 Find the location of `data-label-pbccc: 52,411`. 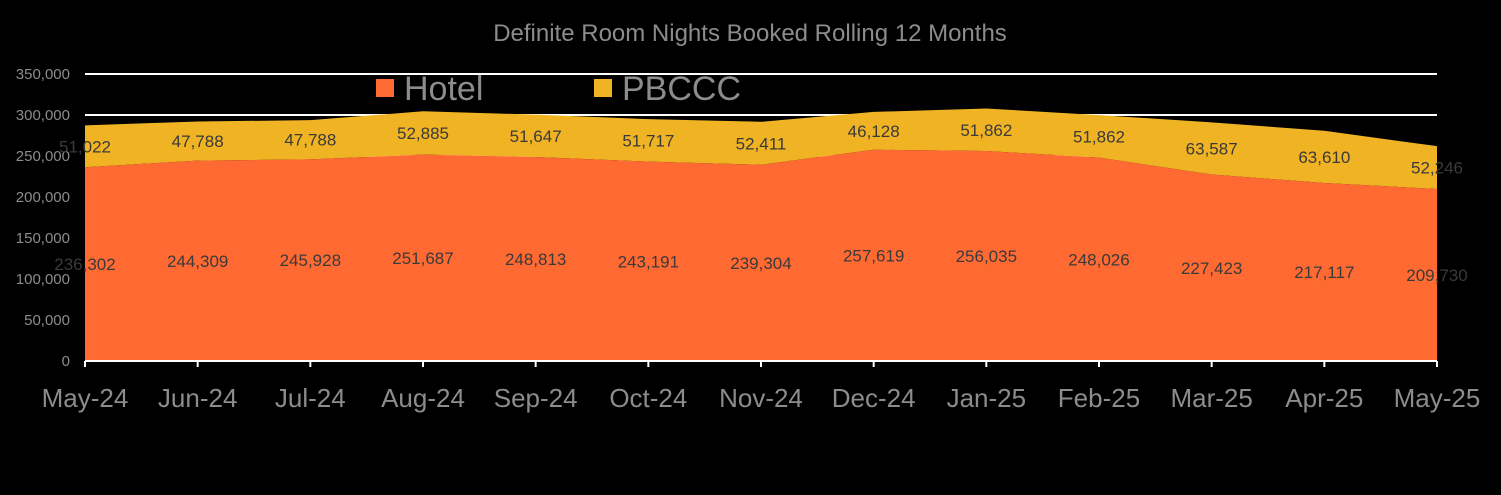

data-label-pbccc: 52,411 is located at coordinates (761, 143).